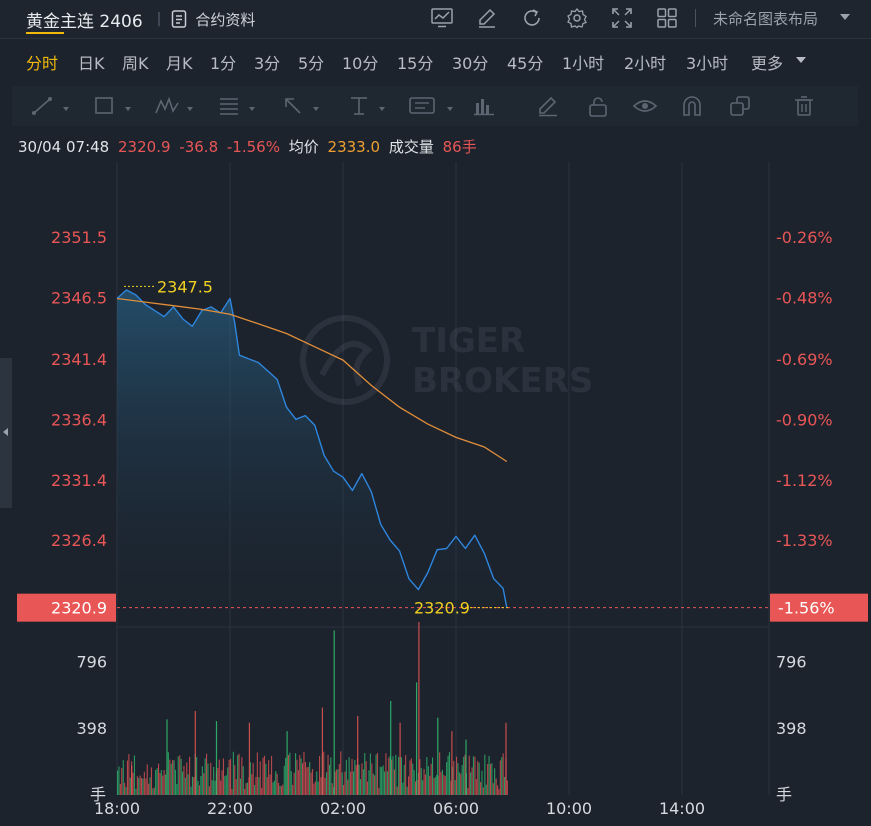 Image resolution: width=871 pixels, height=826 pixels. What do you see at coordinates (431, 106) in the screenshot?
I see `annotation-tool-icon` at bounding box center [431, 106].